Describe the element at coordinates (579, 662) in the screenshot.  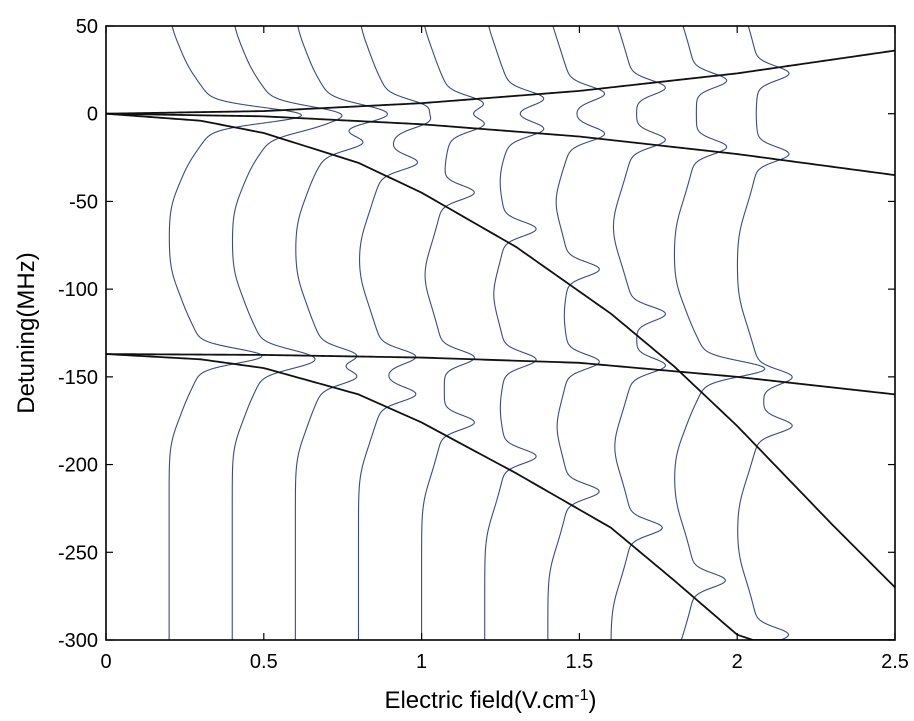
I see `x-tick-label: 1.5` at that location.